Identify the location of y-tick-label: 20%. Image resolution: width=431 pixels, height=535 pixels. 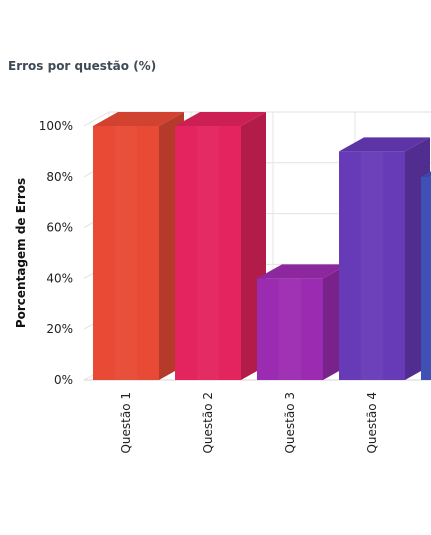
(59, 329).